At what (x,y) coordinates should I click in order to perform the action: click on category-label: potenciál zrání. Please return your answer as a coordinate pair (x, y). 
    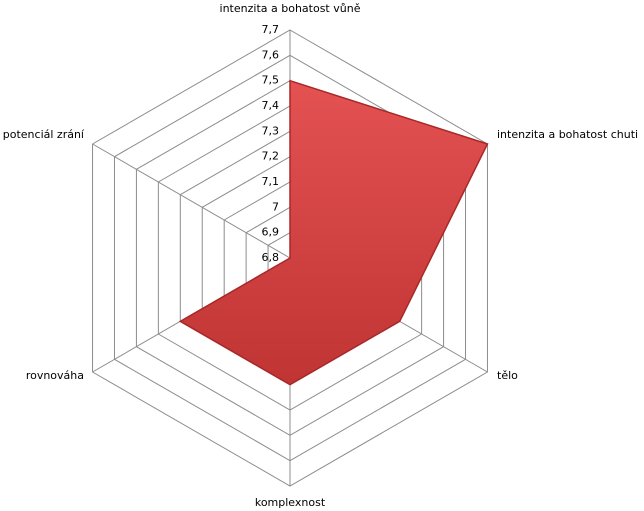
    Looking at the image, I should click on (44, 134).